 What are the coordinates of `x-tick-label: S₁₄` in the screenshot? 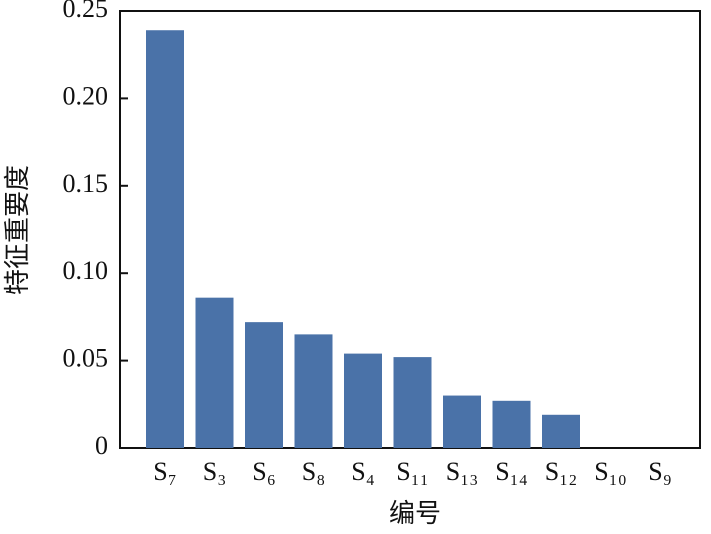 It's located at (511, 471).